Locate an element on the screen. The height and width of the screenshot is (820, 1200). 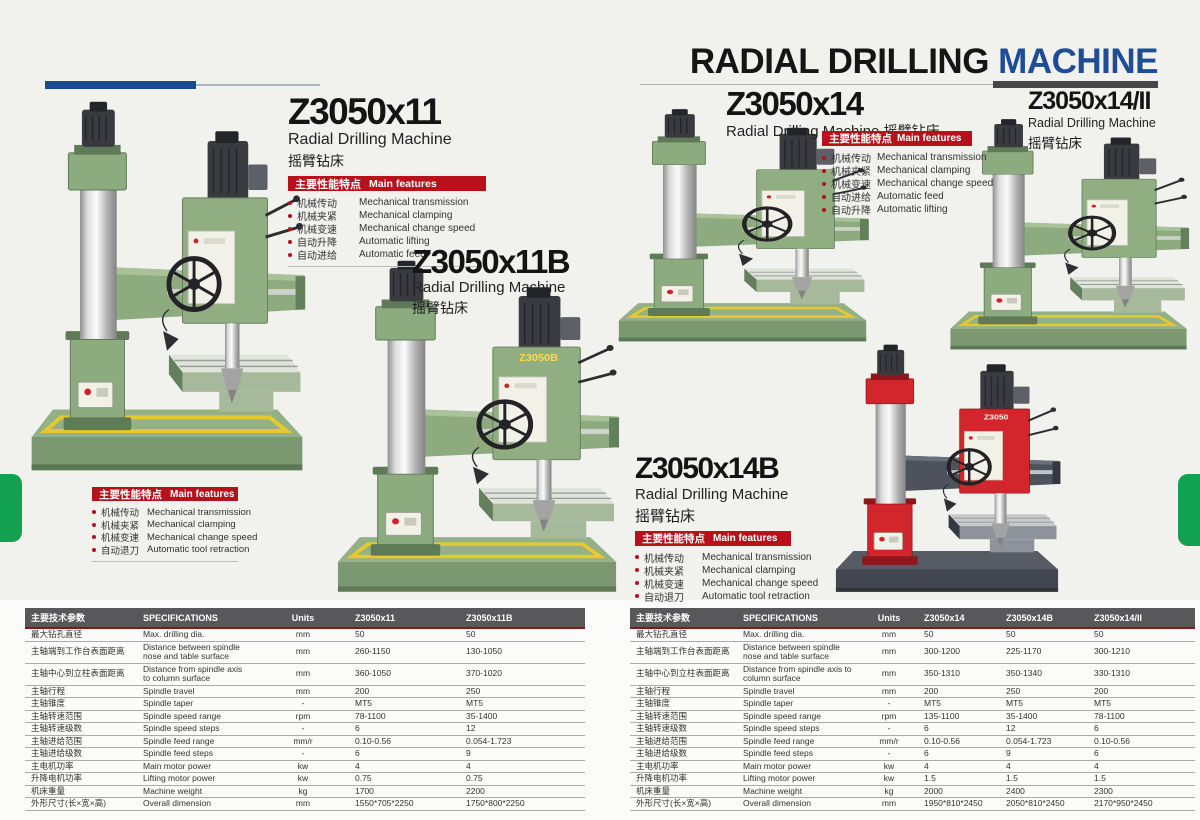
table-row: 主电机功率 Main motor power kw 4 4 4 is located at coordinates (912, 766).